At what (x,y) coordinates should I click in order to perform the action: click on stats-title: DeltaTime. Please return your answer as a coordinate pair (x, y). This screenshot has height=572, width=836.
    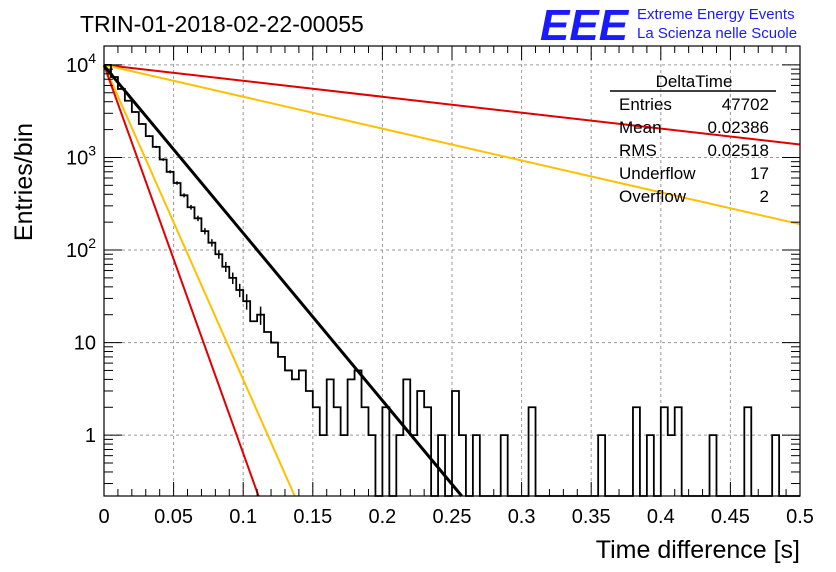
    Looking at the image, I should click on (694, 81).